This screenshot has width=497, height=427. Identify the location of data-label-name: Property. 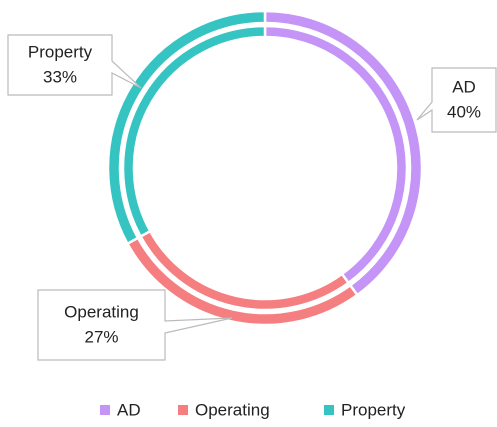
(60, 51).